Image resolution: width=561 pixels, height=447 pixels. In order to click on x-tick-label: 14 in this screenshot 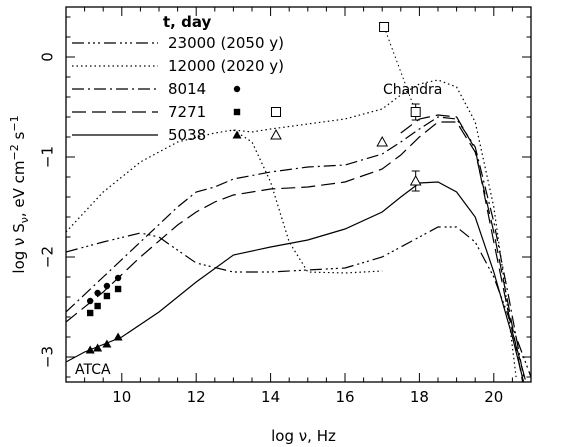, I will do `click(270, 397)`.